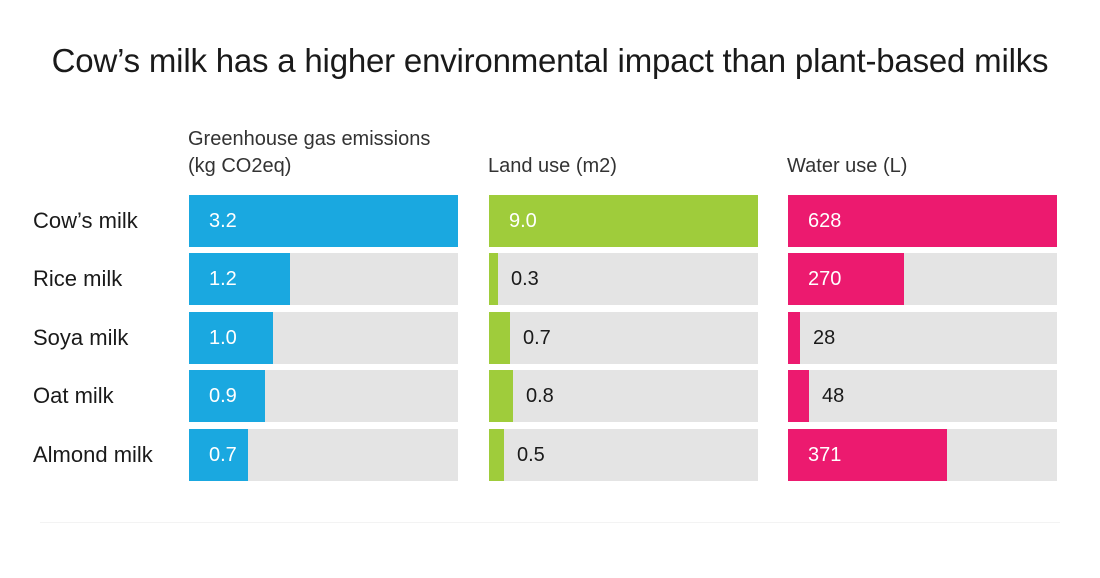  I want to click on water-header-line: Water use (L), so click(847, 166).